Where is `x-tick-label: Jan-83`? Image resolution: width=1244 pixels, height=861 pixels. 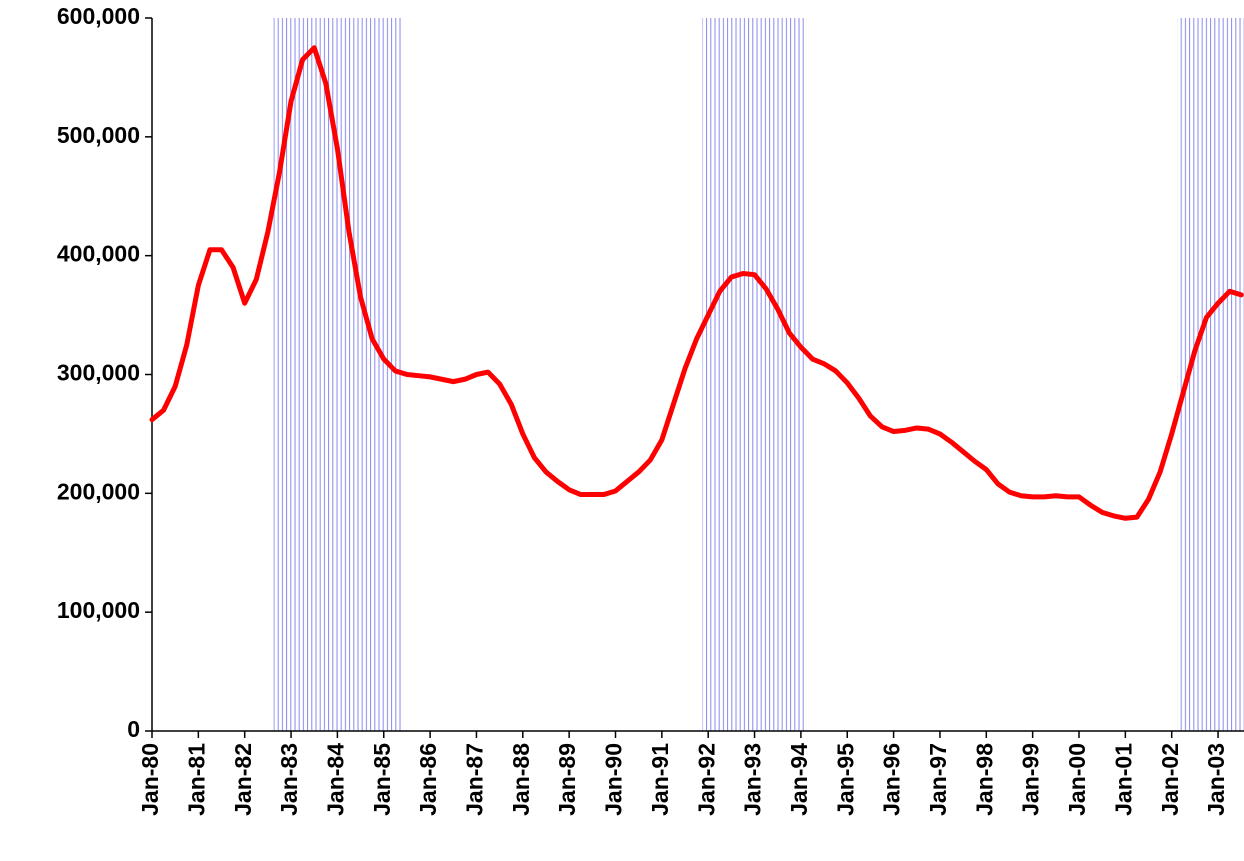 x-tick-label: Jan-83 is located at coordinates (289, 779).